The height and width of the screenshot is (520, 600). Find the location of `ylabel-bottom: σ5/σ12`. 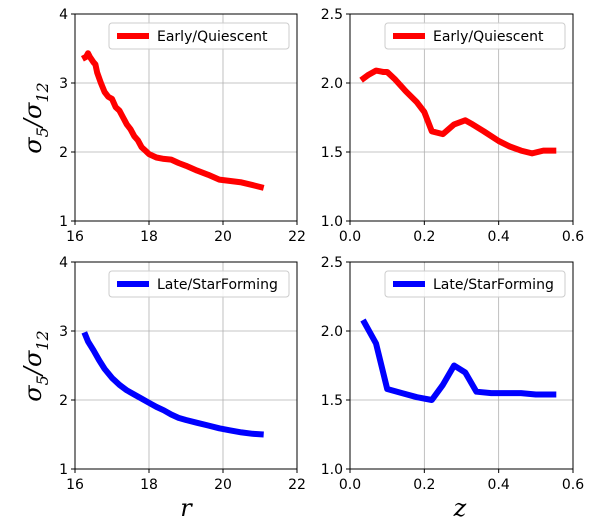

ylabel-bottom: σ5/σ12 is located at coordinates (36, 365).